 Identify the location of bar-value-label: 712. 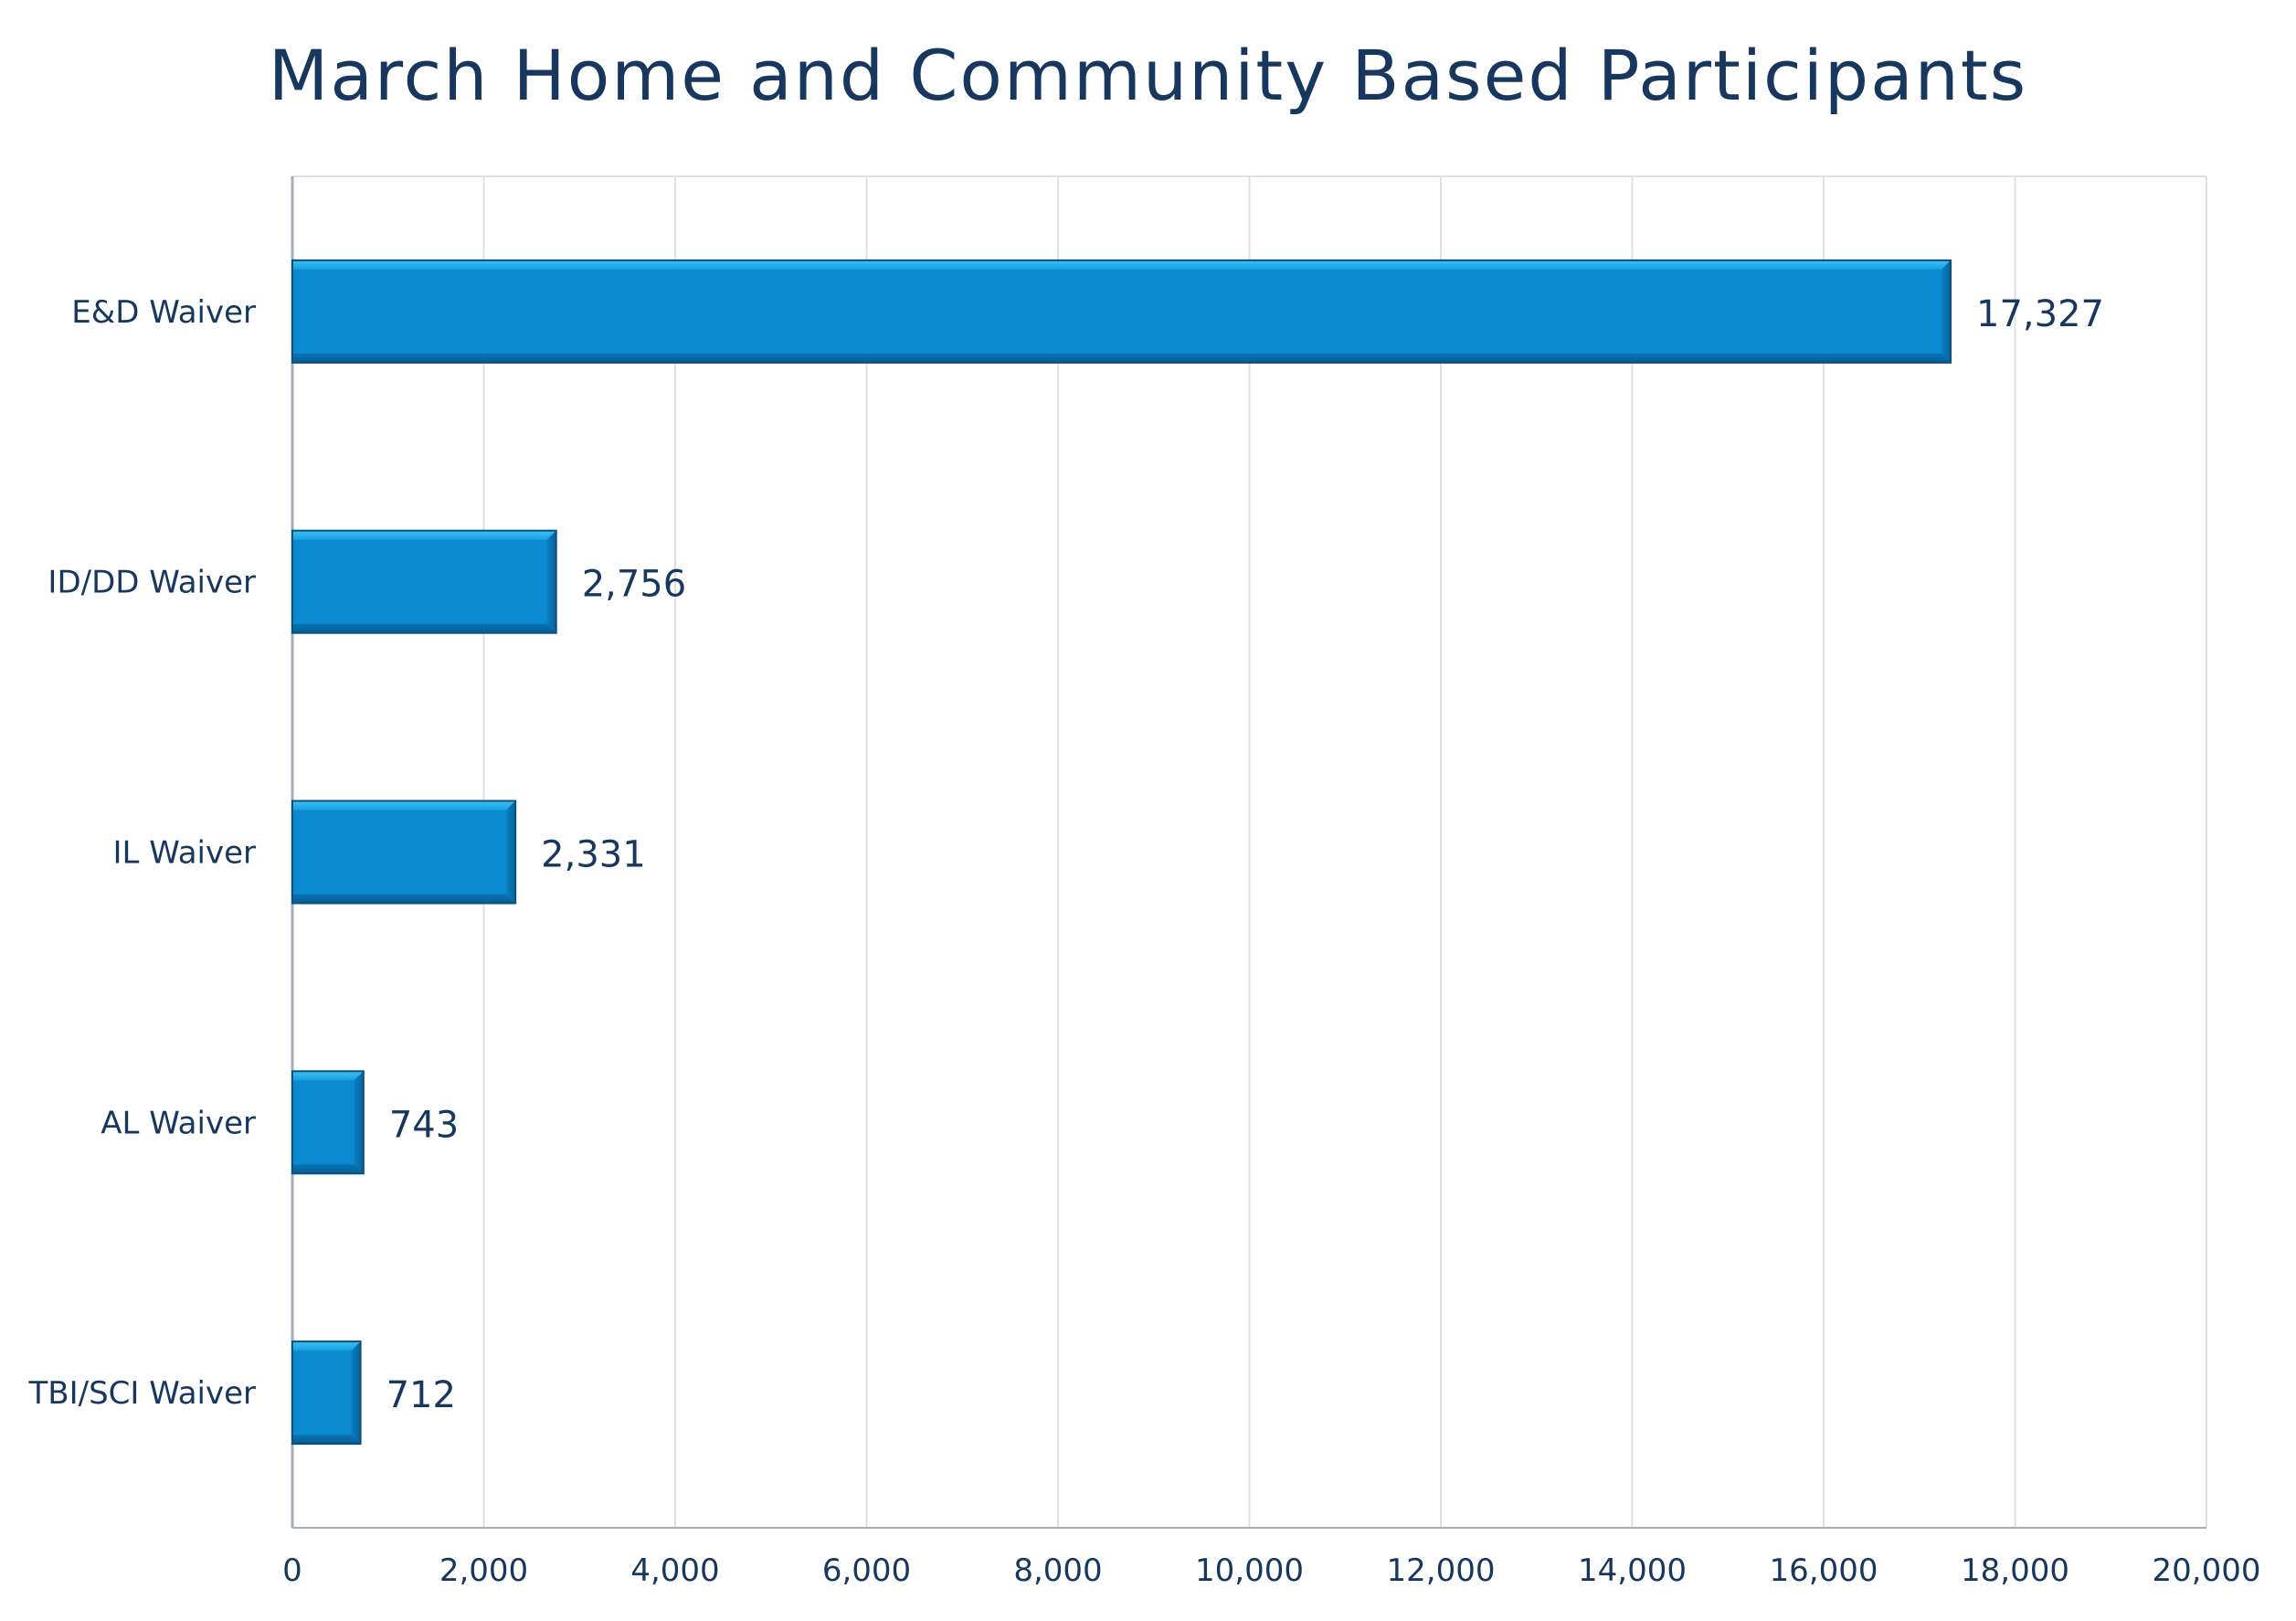
(421, 1395).